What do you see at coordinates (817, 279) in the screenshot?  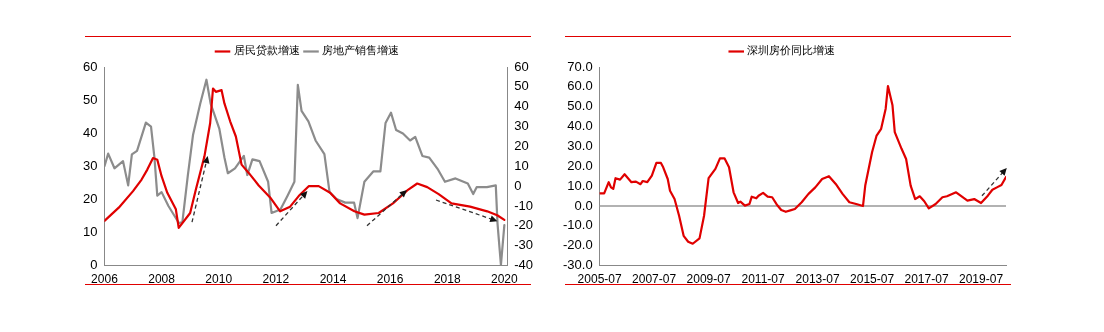 I see `x-tick-label: 2013-07` at bounding box center [817, 279].